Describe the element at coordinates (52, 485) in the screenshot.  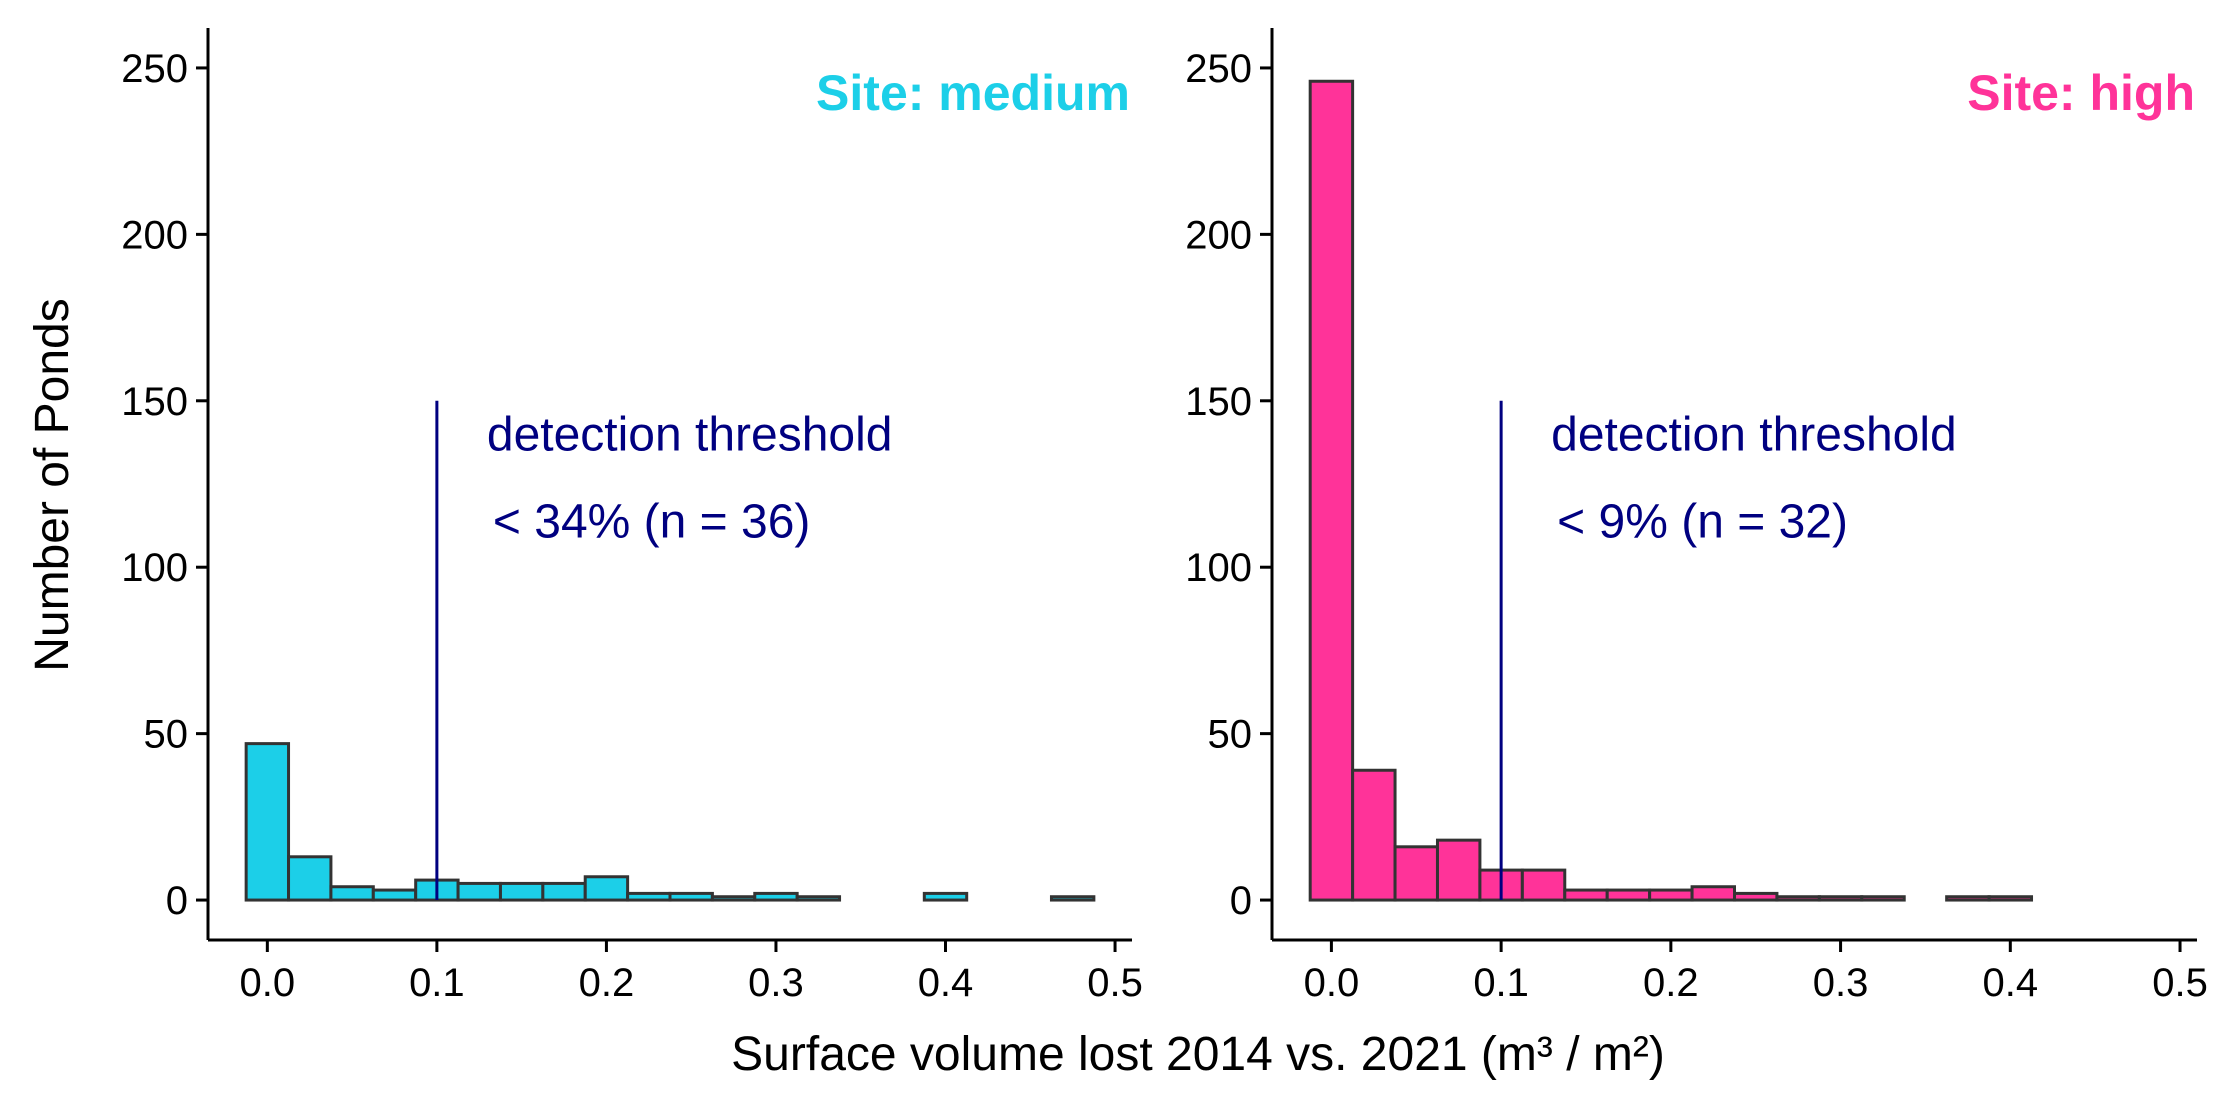
I see `y-axis-label: Number of Ponds` at that location.